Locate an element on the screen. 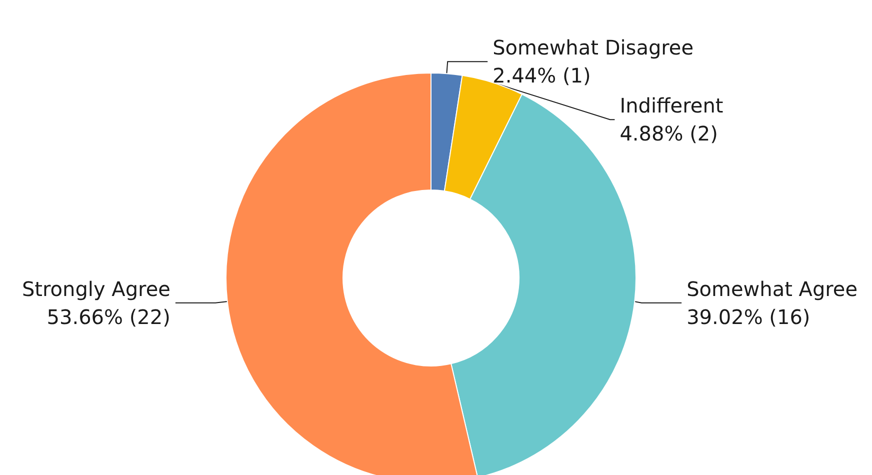  data-label: 39.02% (16) is located at coordinates (748, 316).